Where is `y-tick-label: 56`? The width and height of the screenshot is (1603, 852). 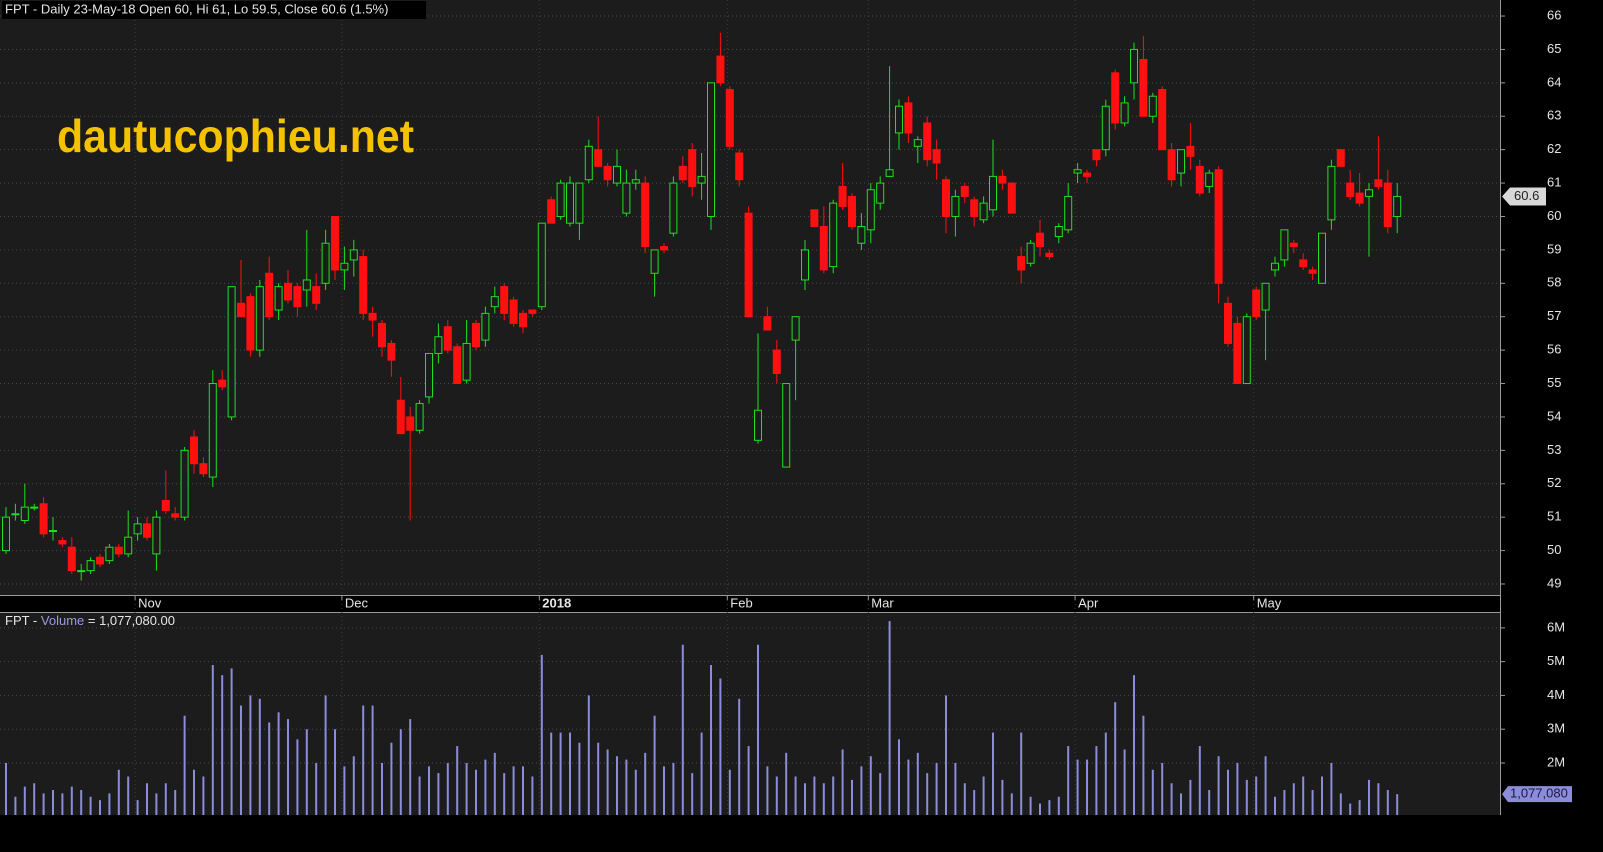 y-tick-label: 56 is located at coordinates (1554, 349).